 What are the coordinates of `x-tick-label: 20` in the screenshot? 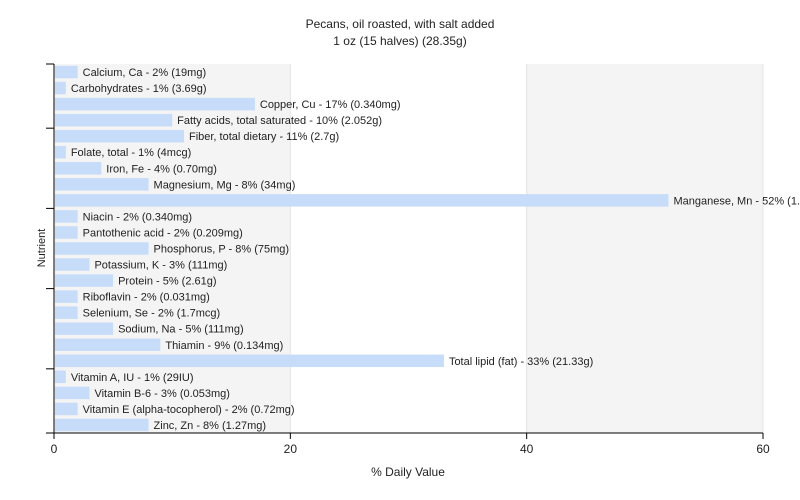 It's located at (291, 449).